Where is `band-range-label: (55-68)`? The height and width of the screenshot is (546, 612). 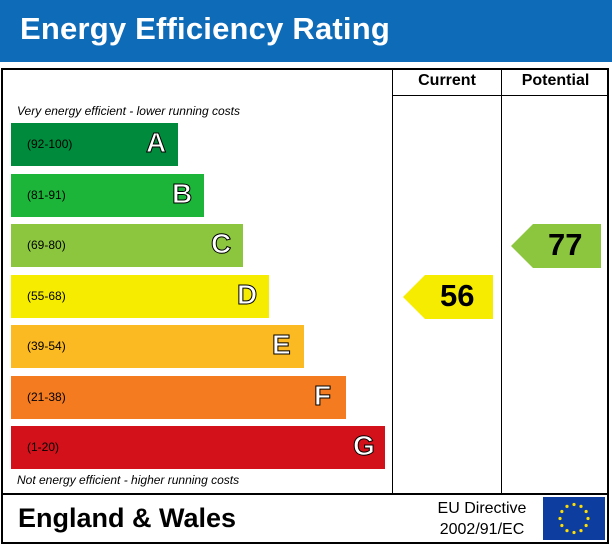 band-range-label: (55-68) is located at coordinates (46, 295).